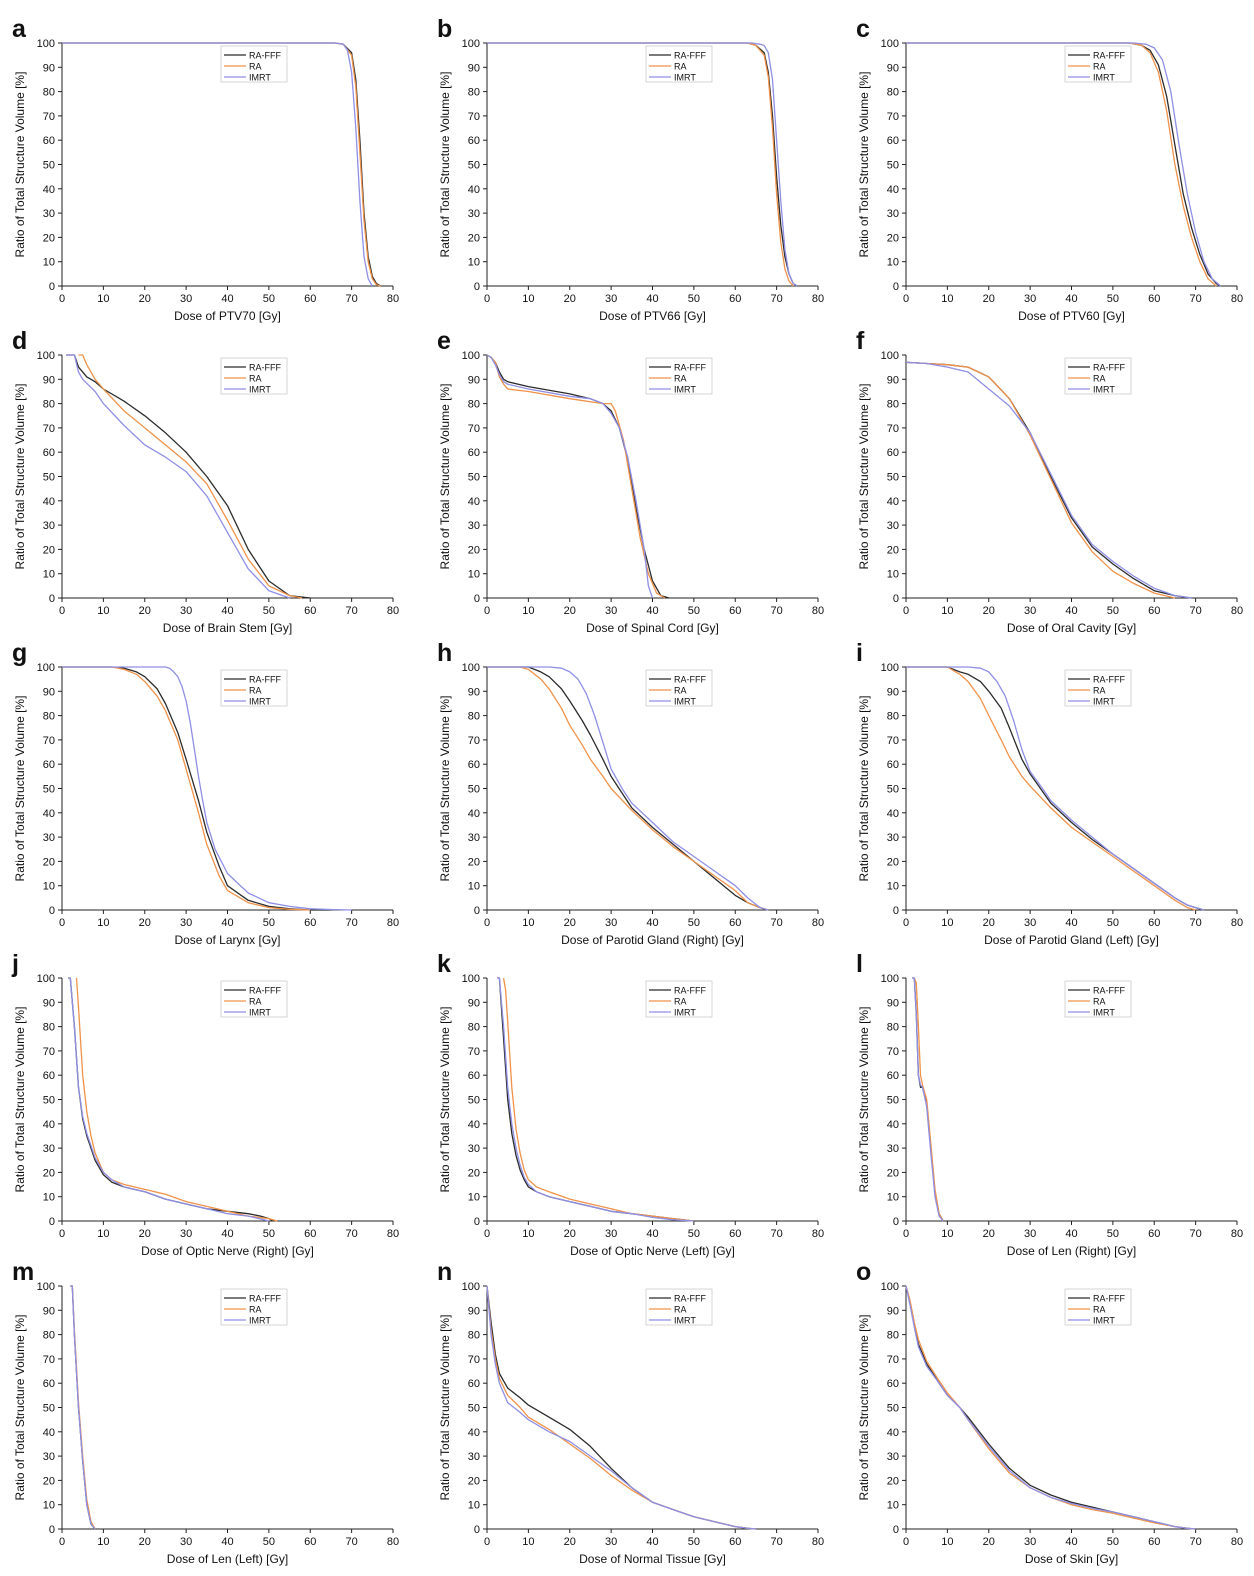  I want to click on x-tick-label: 70, so click(1196, 611).